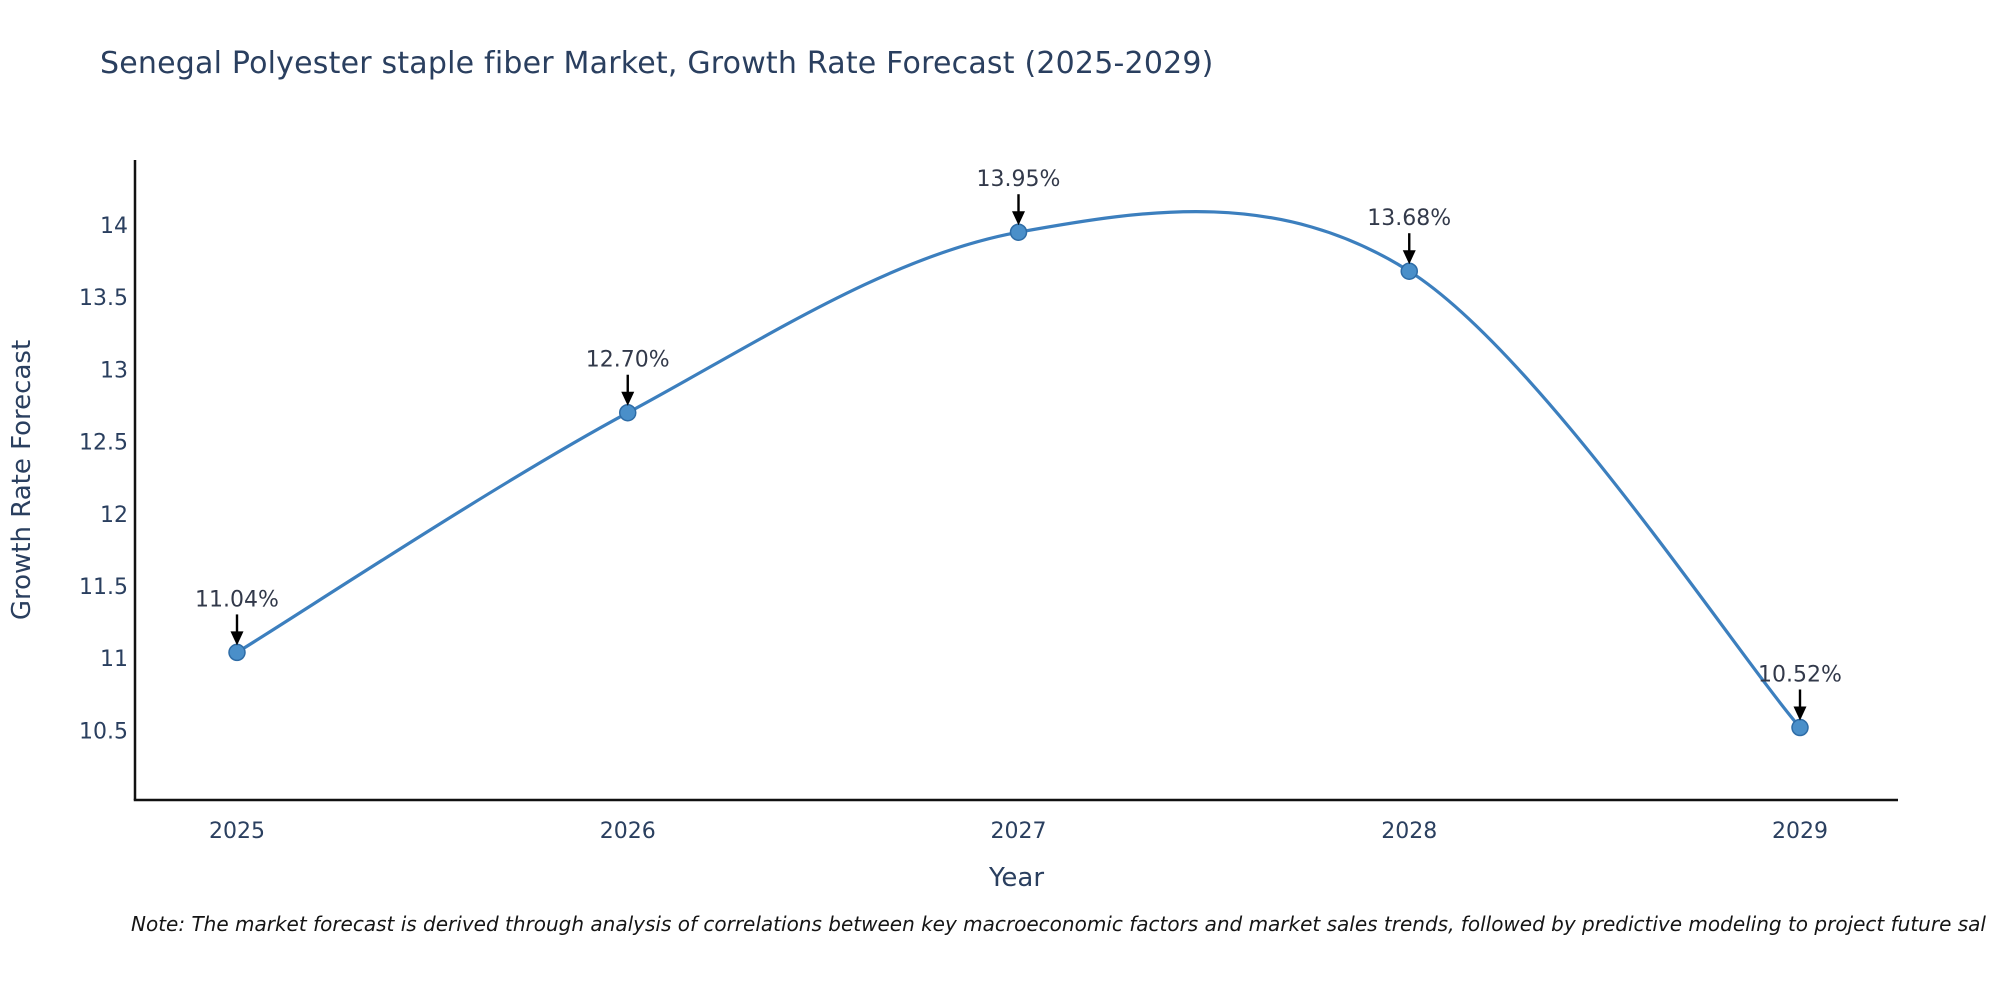  I want to click on y-tick-label: 12.5, so click(103, 443).